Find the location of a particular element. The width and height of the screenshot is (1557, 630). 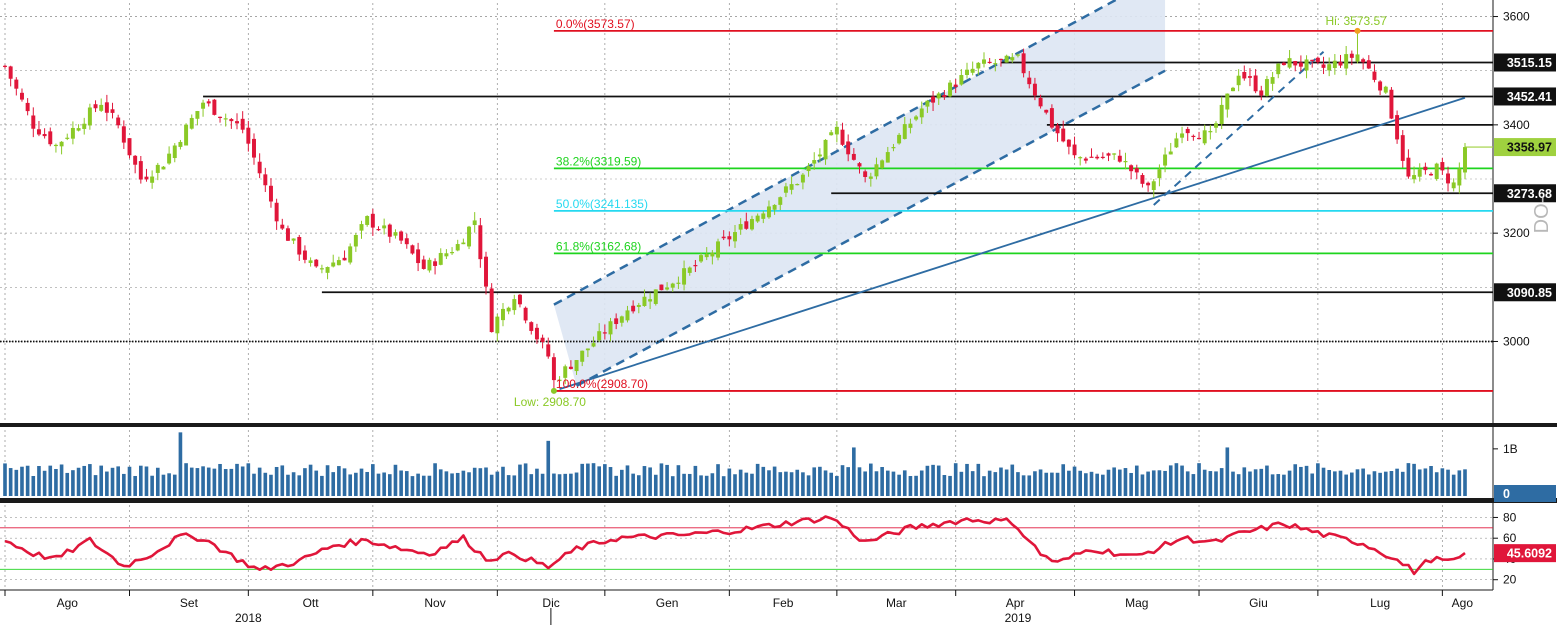

high-marker is located at coordinates (1357, 30).